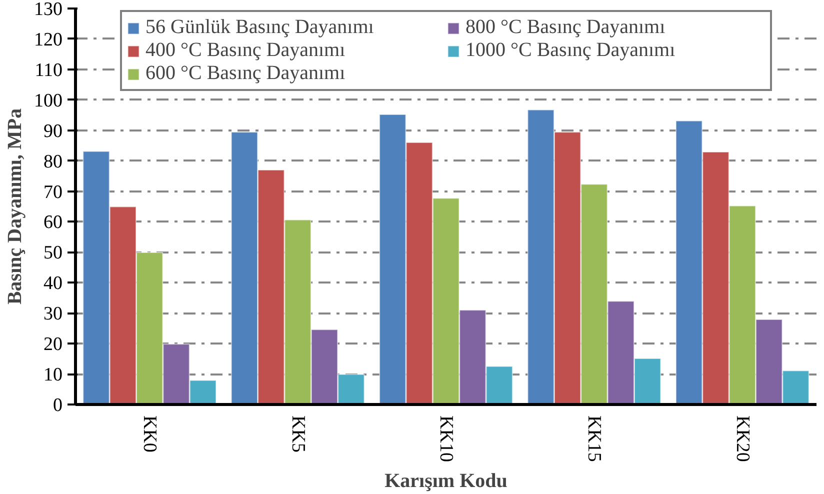  I want to click on y-tick-label: 130, so click(48, 10).